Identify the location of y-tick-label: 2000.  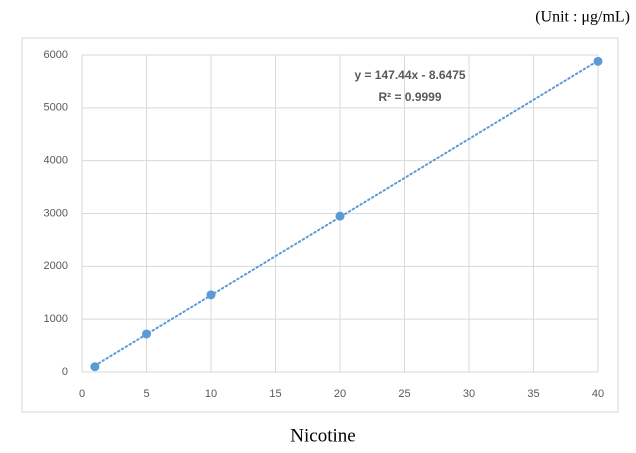
(56, 266).